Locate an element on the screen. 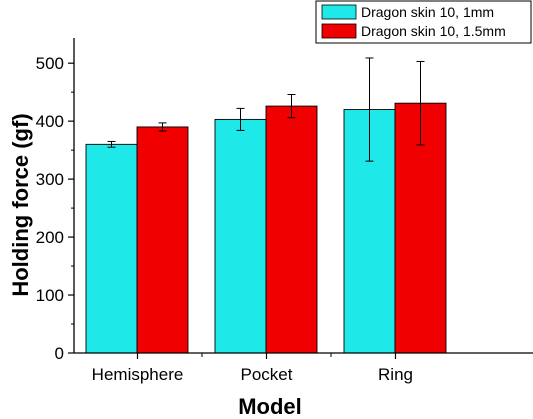  error-bar-pocket-1mm is located at coordinates (240, 119).